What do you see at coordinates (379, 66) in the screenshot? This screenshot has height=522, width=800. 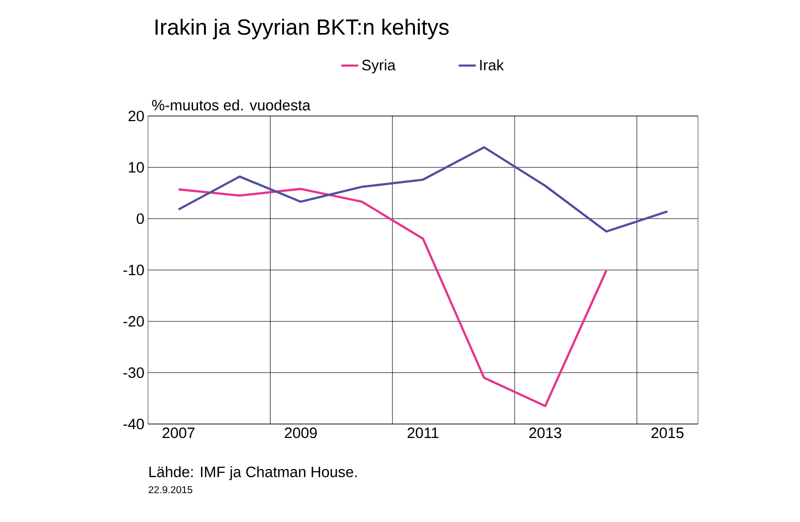 I see `legend-label: Syria` at bounding box center [379, 66].